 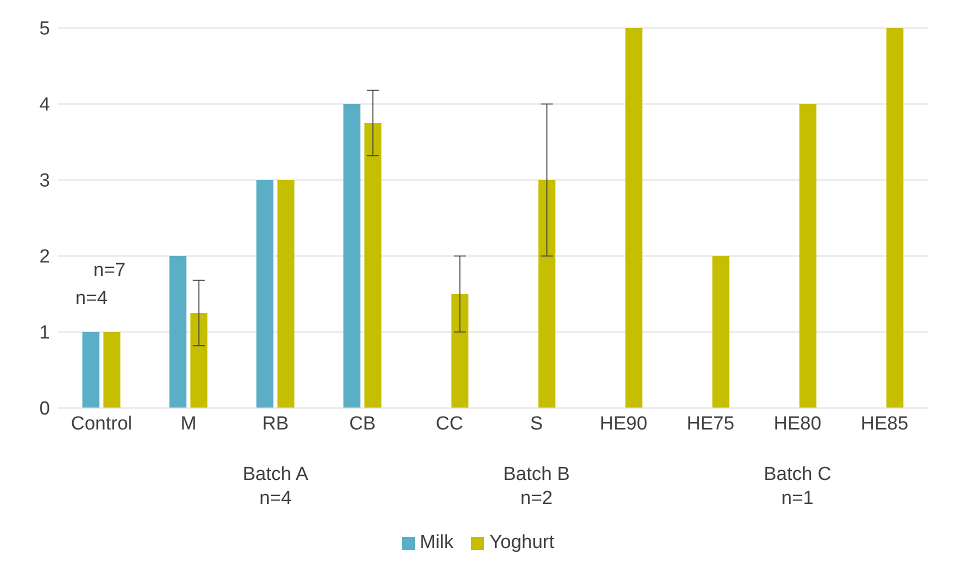 What do you see at coordinates (188, 423) in the screenshot?
I see `x-tick-label: M` at bounding box center [188, 423].